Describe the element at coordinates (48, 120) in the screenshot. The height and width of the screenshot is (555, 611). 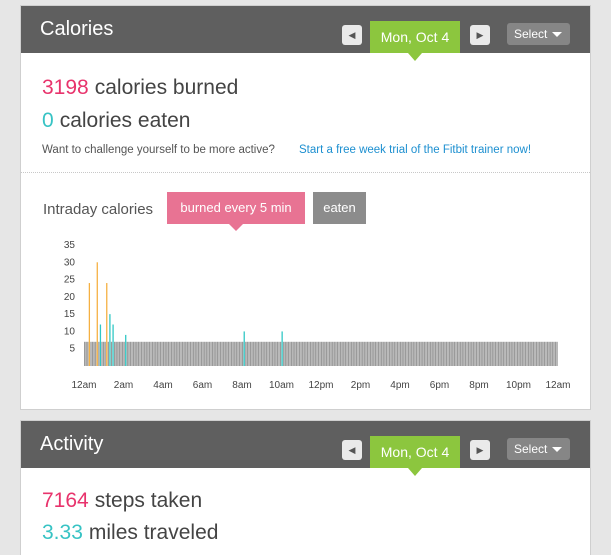
I see `calories-eaten-number: 0` at that location.